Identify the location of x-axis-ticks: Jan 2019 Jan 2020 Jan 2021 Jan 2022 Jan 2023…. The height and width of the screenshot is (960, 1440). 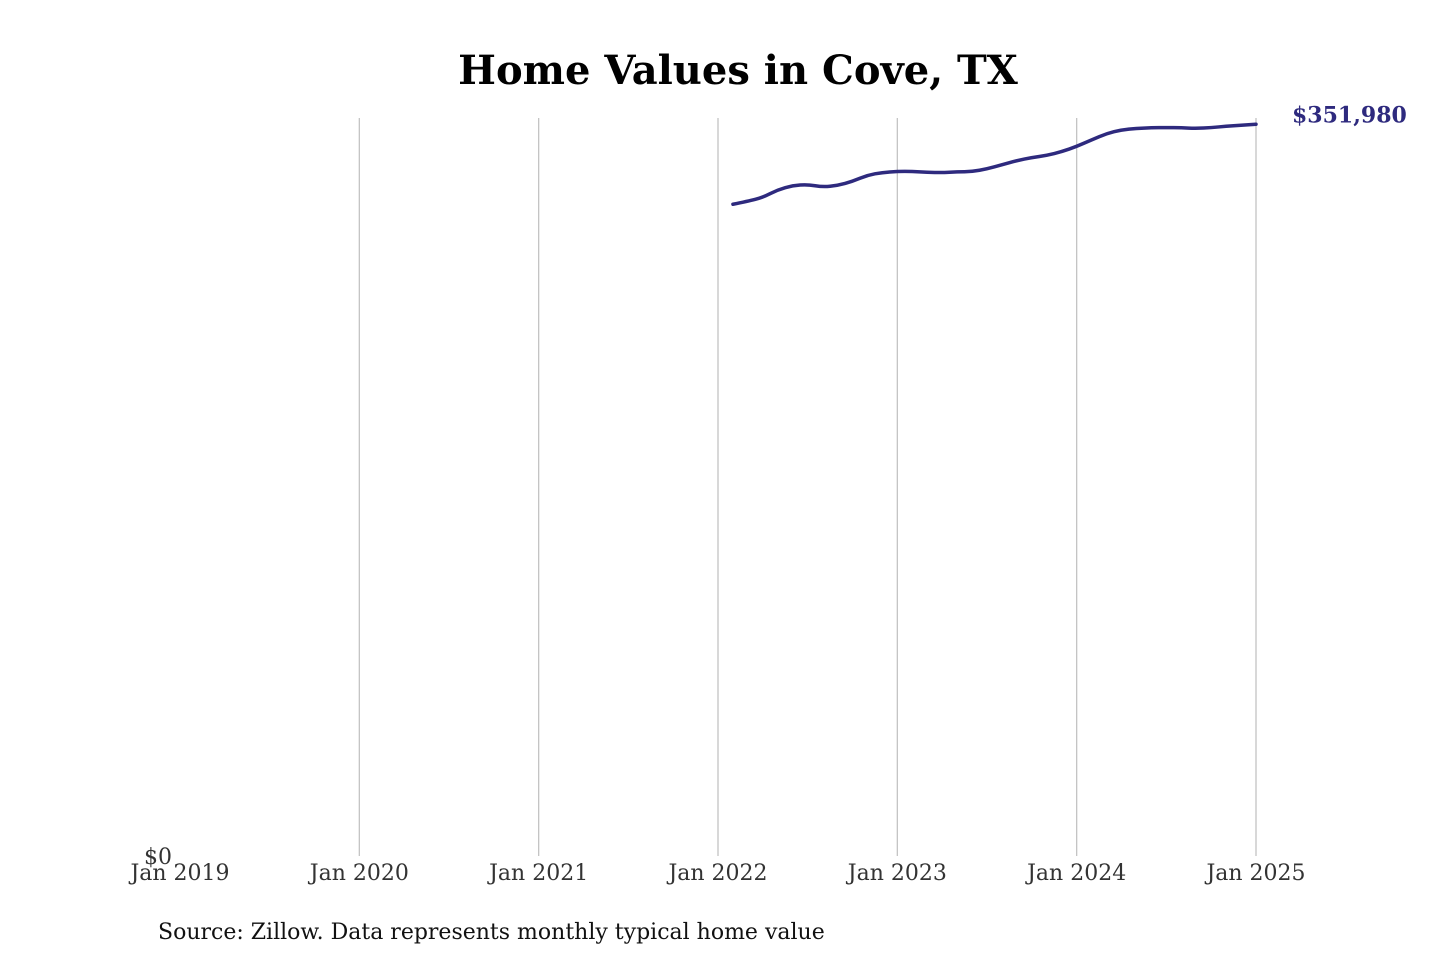
(716, 873).